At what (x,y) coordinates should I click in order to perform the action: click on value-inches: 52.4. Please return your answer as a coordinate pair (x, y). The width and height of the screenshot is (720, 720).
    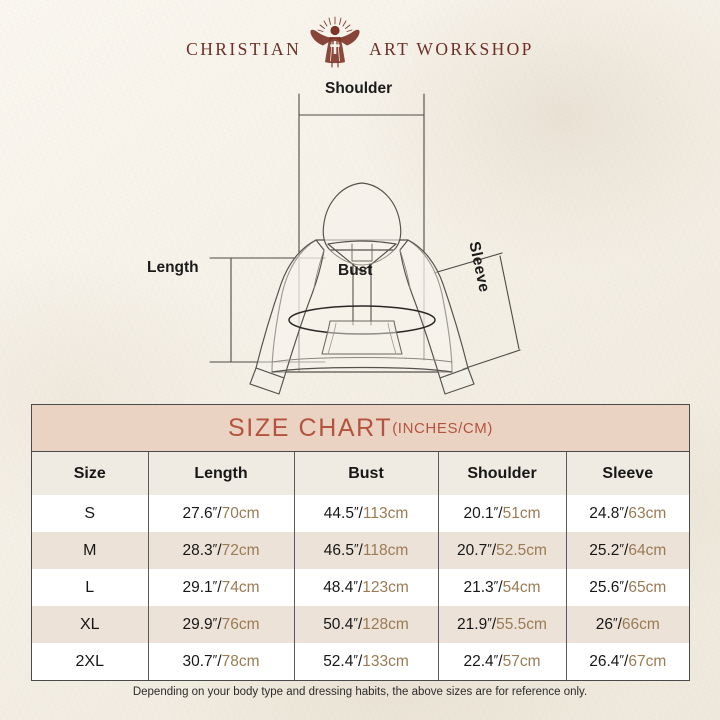
    Looking at the image, I should click on (338, 661).